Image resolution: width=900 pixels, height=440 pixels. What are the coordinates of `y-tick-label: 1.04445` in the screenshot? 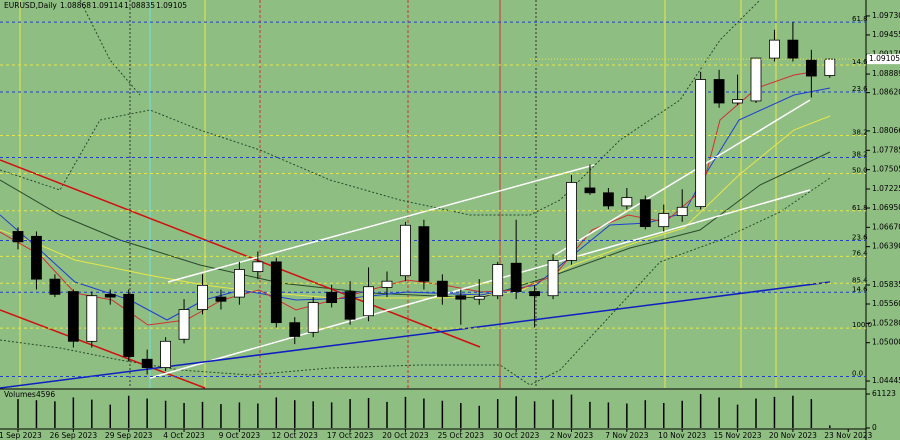 It's located at (886, 380).